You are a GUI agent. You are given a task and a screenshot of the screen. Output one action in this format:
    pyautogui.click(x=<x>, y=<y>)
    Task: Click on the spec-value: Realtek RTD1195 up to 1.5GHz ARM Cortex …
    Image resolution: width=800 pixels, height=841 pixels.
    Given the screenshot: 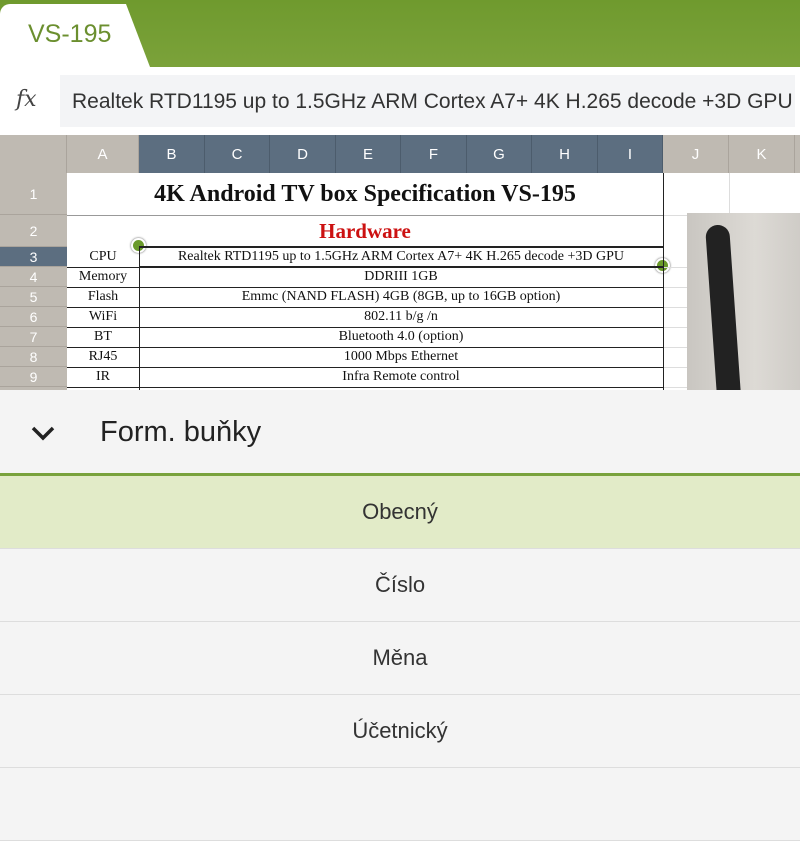 What is the action you would take?
    pyautogui.click(x=401, y=256)
    